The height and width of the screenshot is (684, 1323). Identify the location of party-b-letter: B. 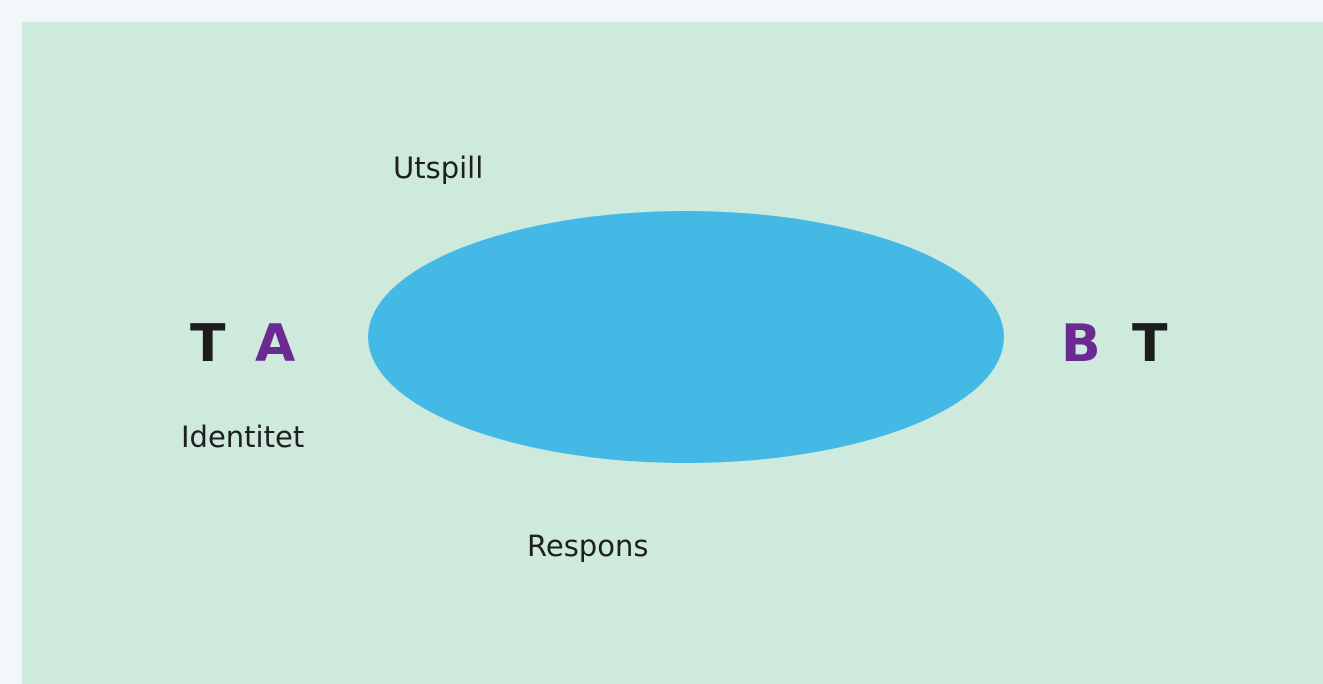
(1081, 344).